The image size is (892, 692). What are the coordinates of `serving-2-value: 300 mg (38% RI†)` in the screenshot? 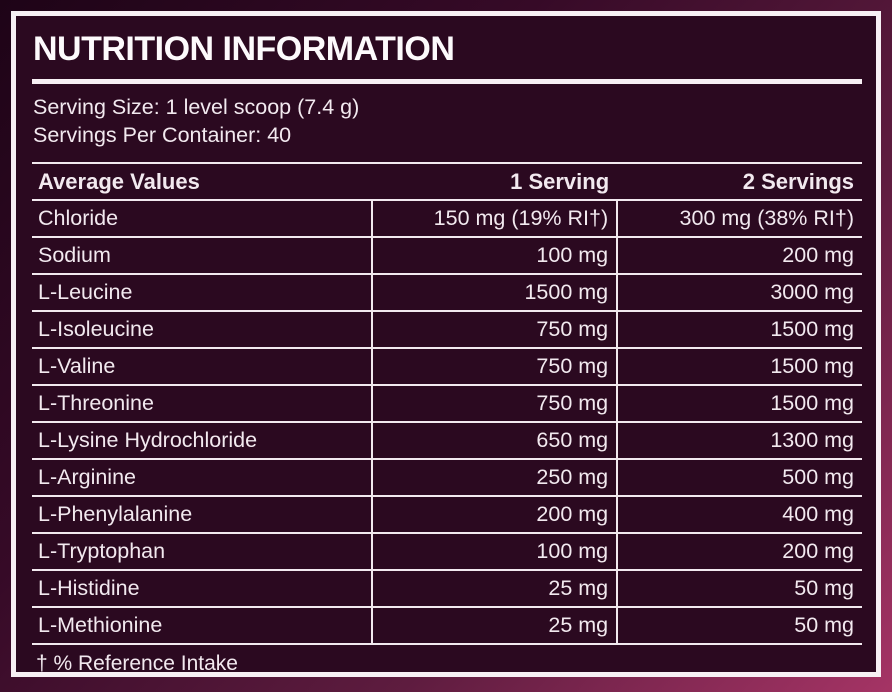 It's located at (739, 219).